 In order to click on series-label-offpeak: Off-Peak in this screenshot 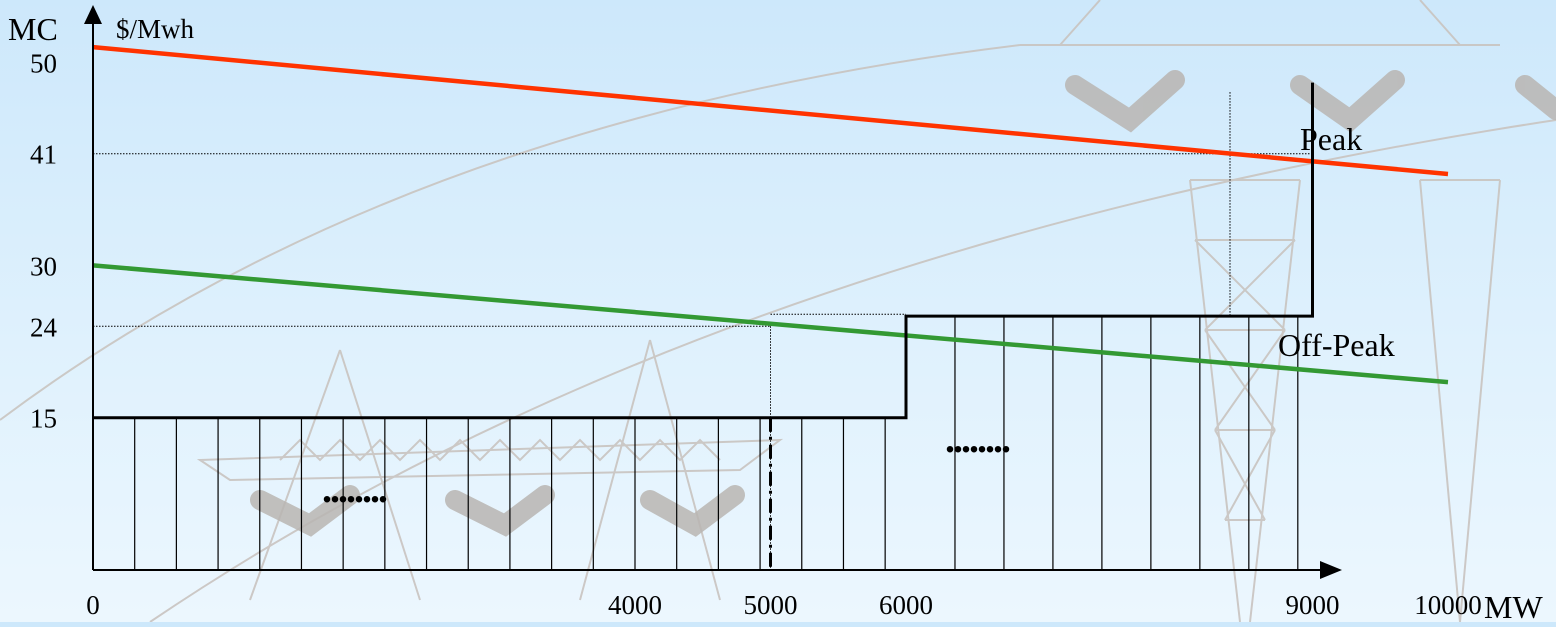, I will do `click(1336, 345)`.